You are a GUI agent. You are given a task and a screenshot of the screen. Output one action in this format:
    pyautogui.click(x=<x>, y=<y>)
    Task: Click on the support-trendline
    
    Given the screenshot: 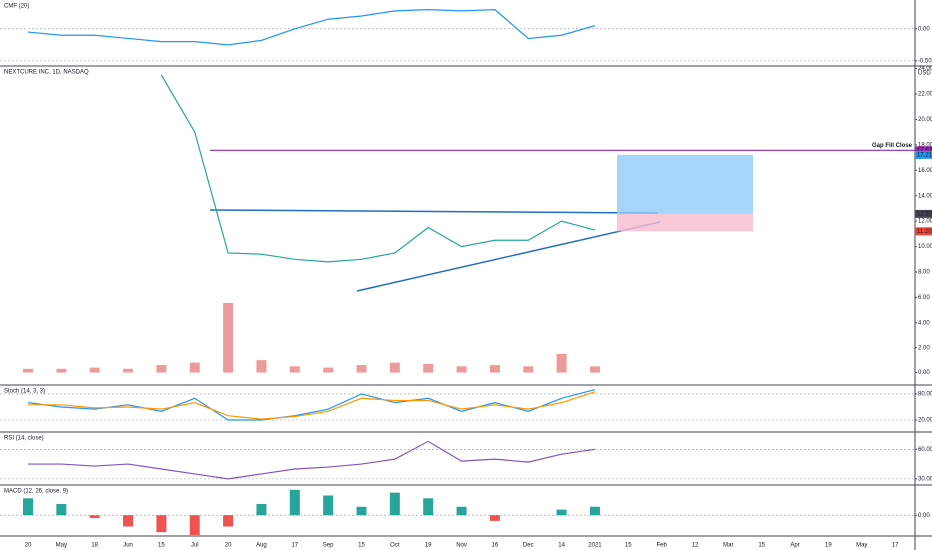 What is the action you would take?
    pyautogui.click(x=508, y=256)
    